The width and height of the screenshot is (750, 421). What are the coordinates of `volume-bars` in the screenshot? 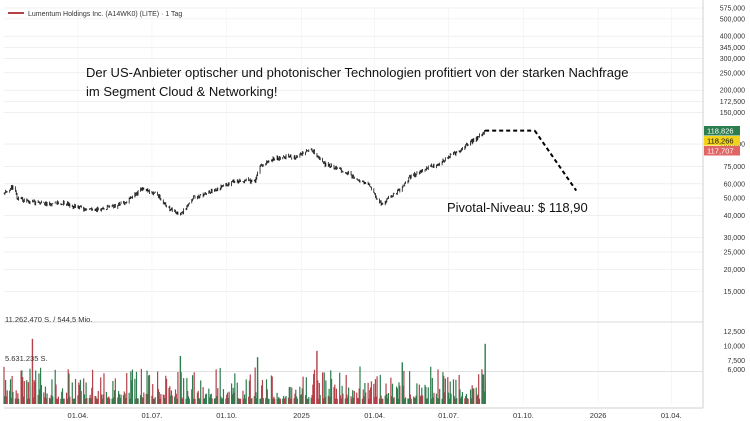 It's located at (244, 371).